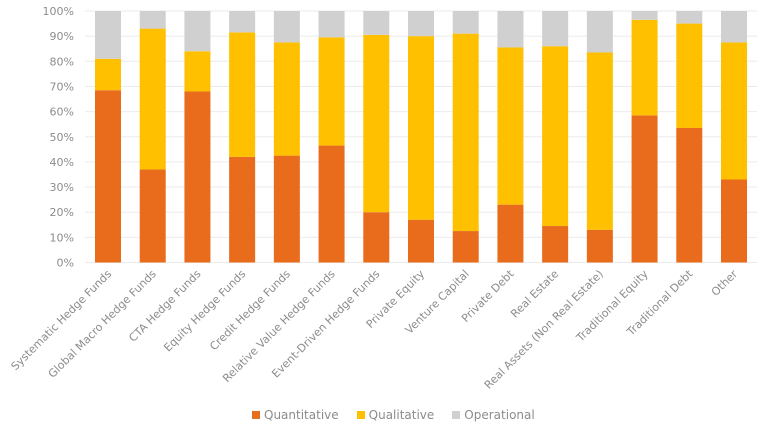 The width and height of the screenshot is (768, 433). I want to click on legend-swatch-qualitative, so click(360, 415).